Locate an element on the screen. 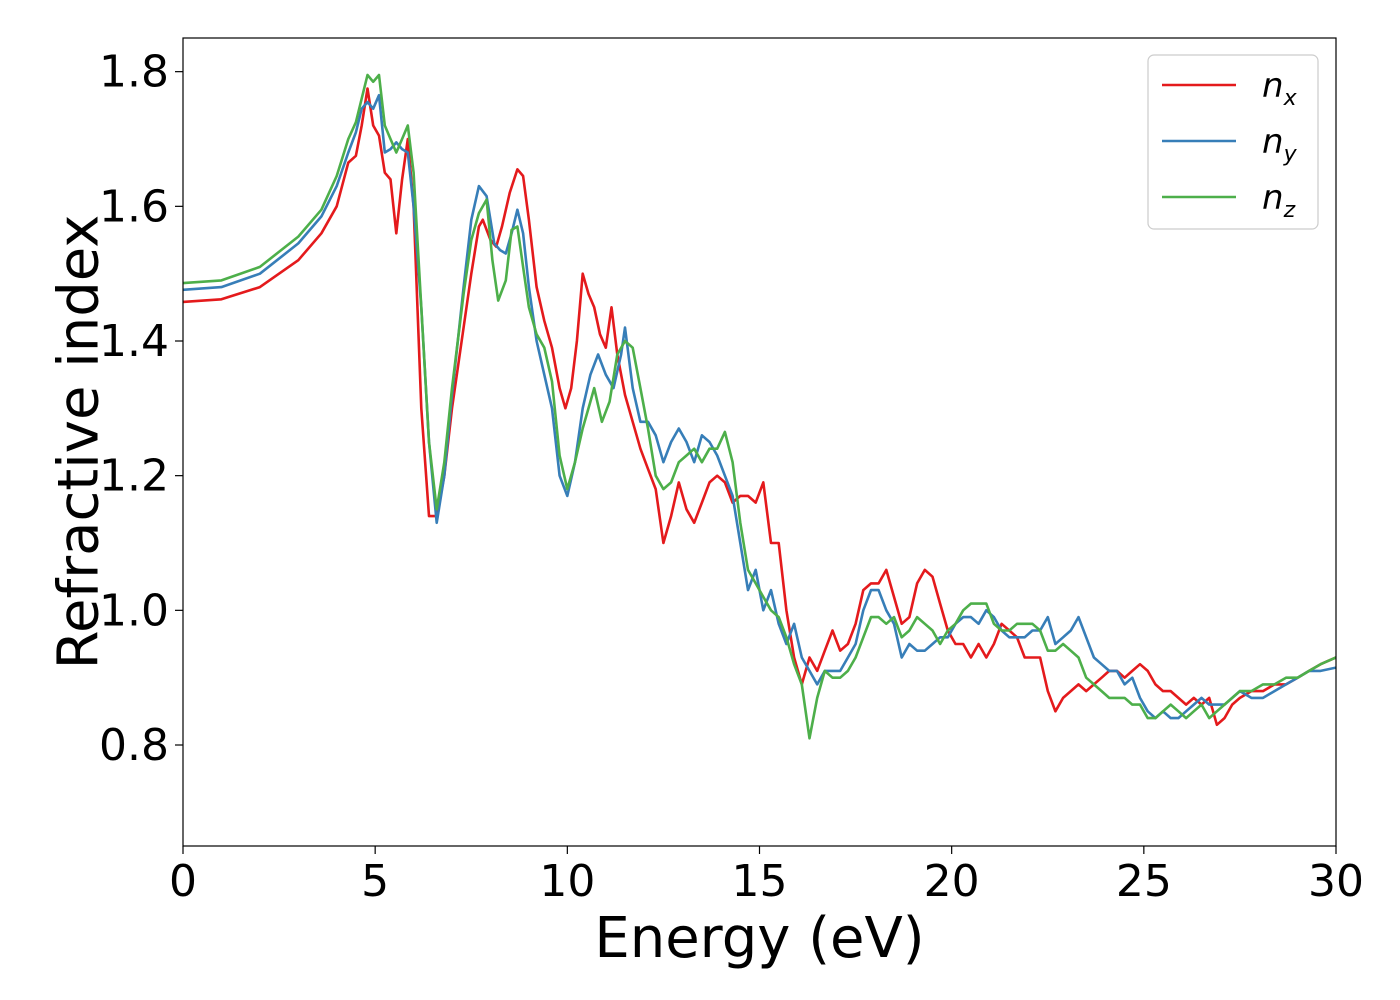 The image size is (1400, 1000). legend-label-nx: nx is located at coordinates (1280, 88).